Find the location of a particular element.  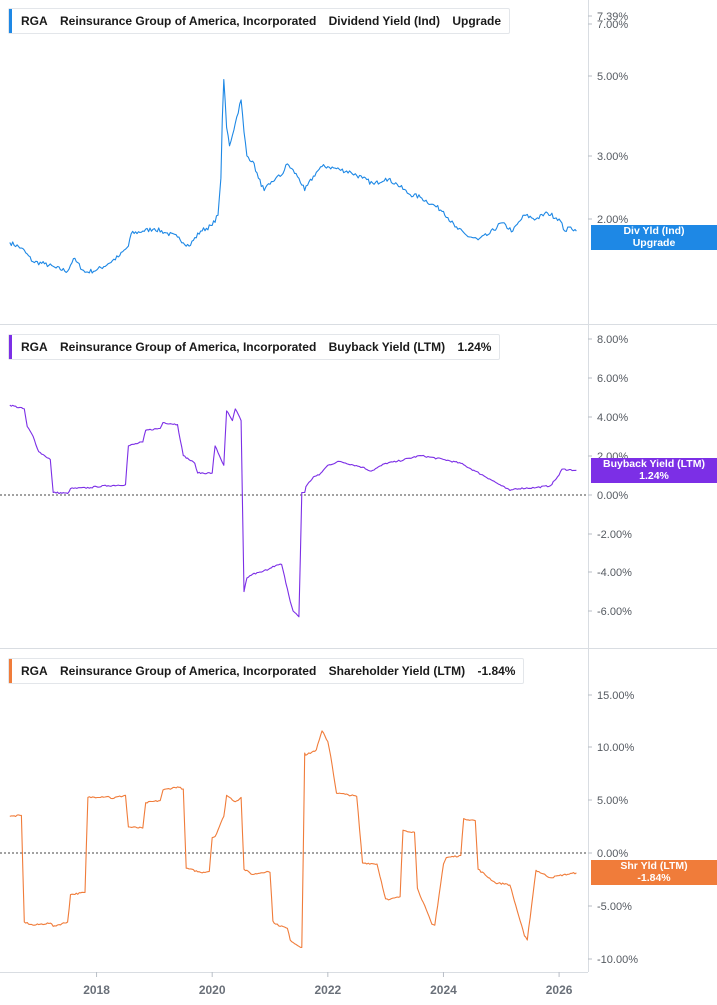

y-tick-label: 2.00% is located at coordinates (612, 220).